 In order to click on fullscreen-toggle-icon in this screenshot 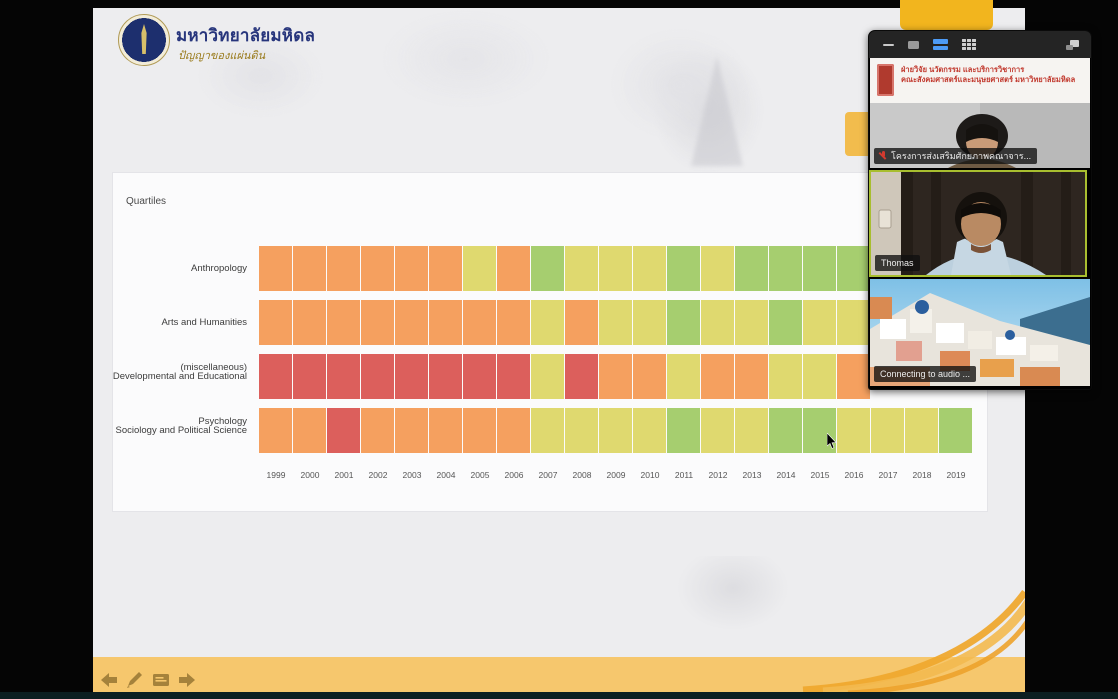, I will do `click(1072, 44)`.